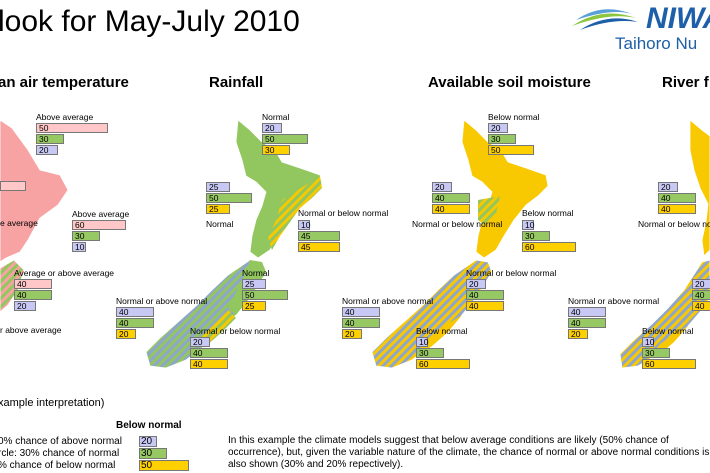  Describe the element at coordinates (514, 117) in the screenshot. I see `soil-north-label: Below normal` at that location.